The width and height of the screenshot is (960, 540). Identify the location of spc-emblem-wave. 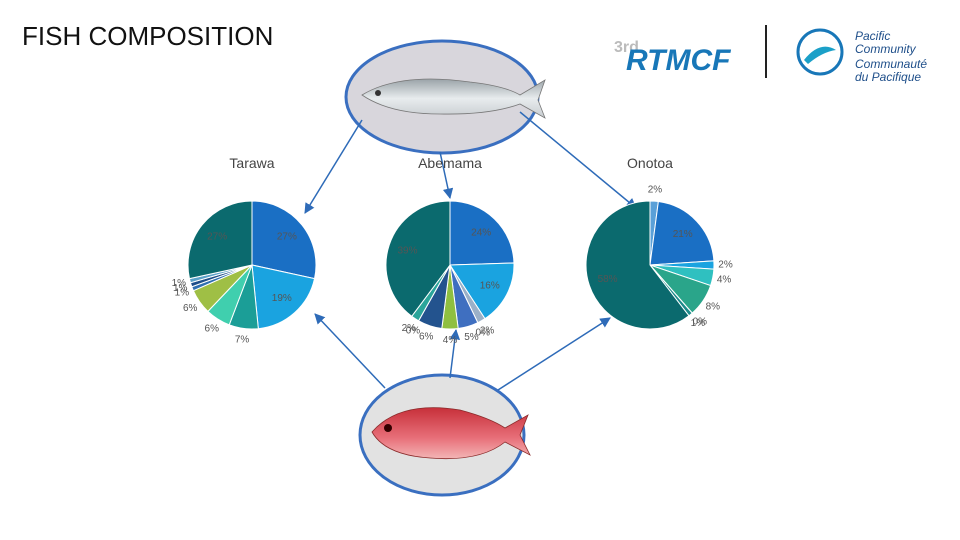
(820, 55).